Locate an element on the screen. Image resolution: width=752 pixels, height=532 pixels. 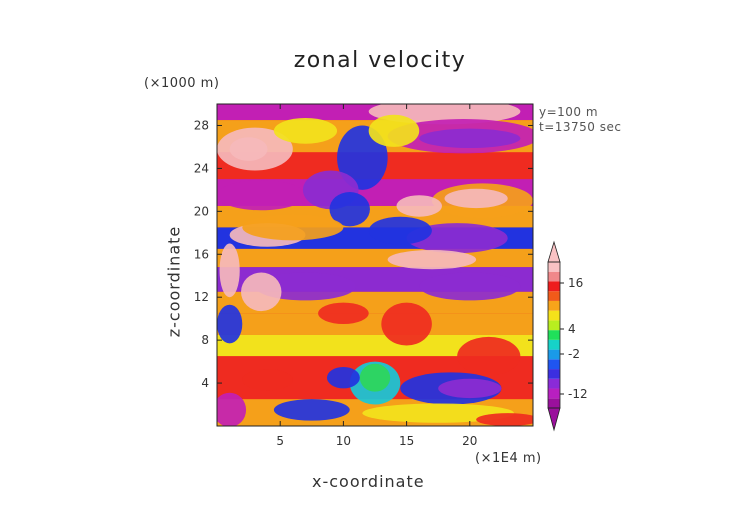
y-unit-label: (×1000 m) is located at coordinates (182, 83).